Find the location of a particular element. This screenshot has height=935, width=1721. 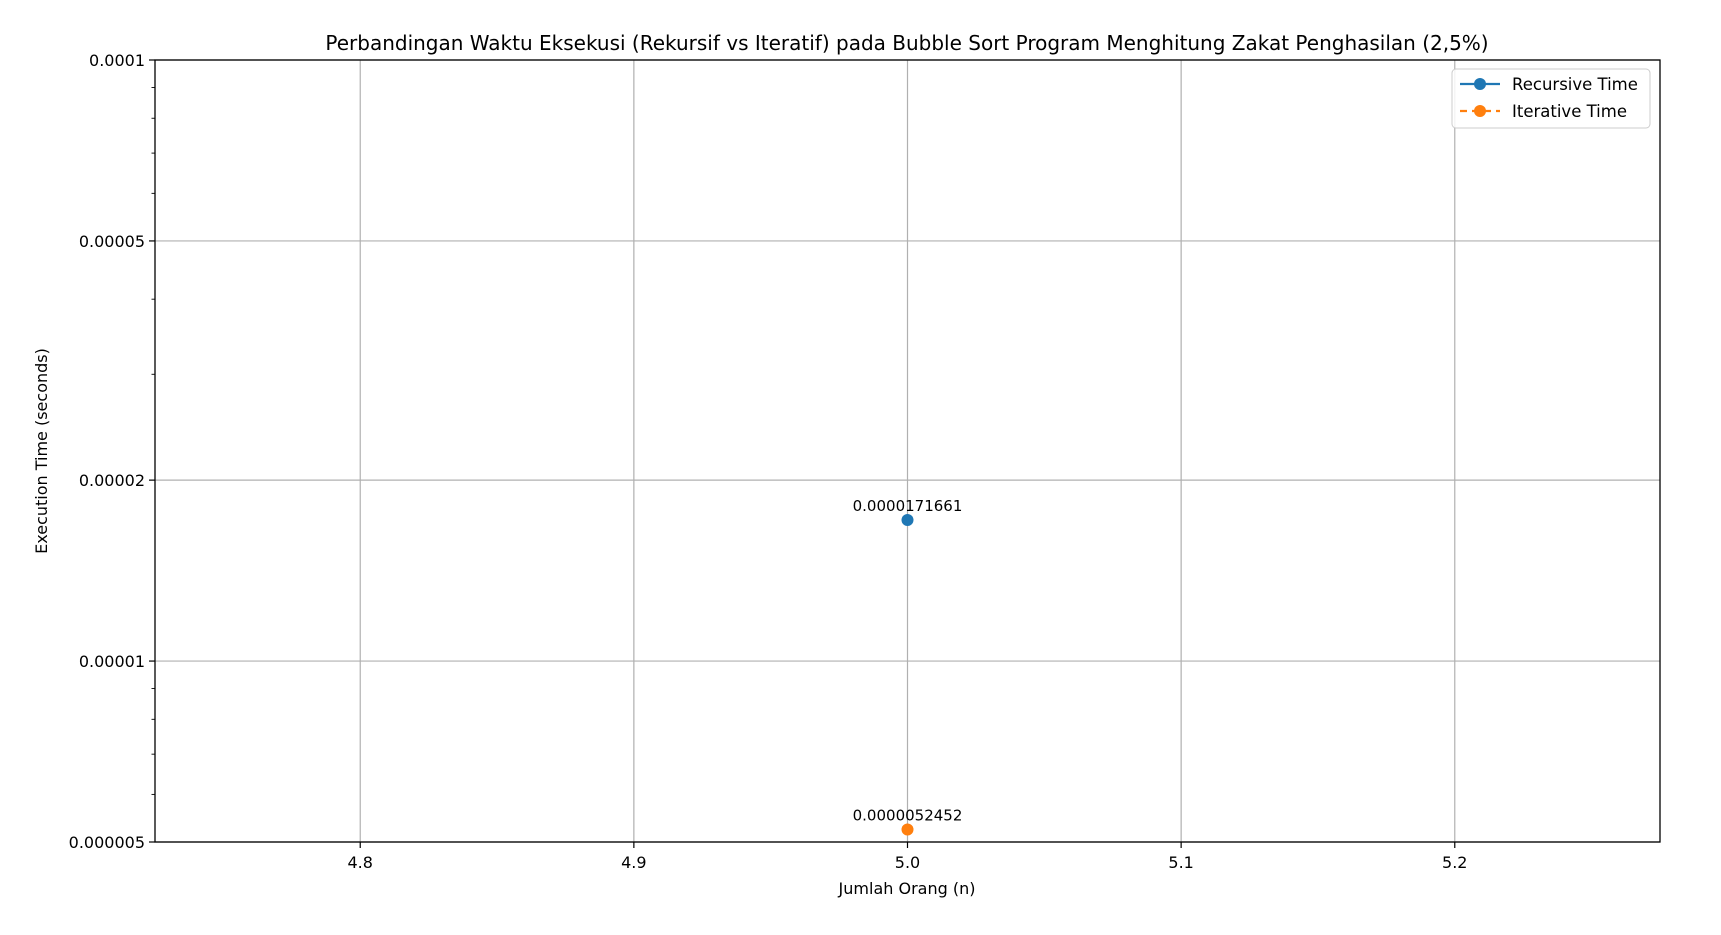

legend-label: Iterative Time is located at coordinates (1569, 111).